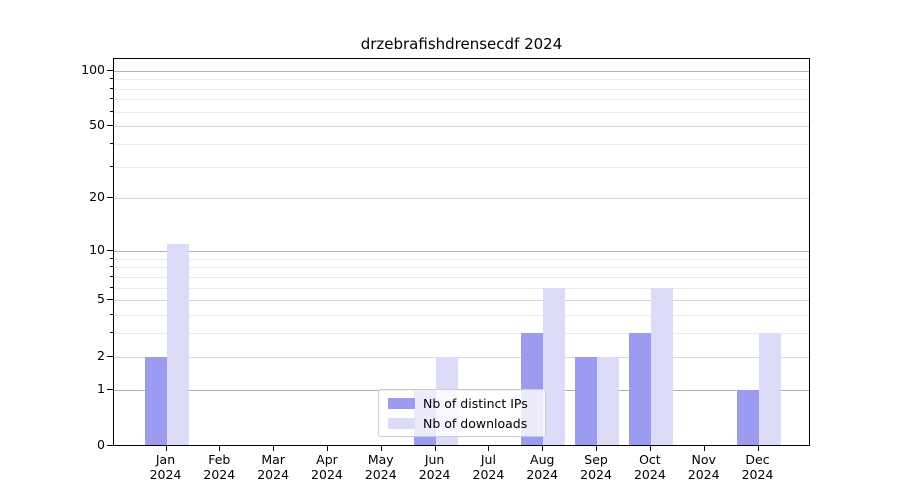  Describe the element at coordinates (461, 44) in the screenshot. I see `chart-title: drzebrafishdrensecdf 2024` at that location.